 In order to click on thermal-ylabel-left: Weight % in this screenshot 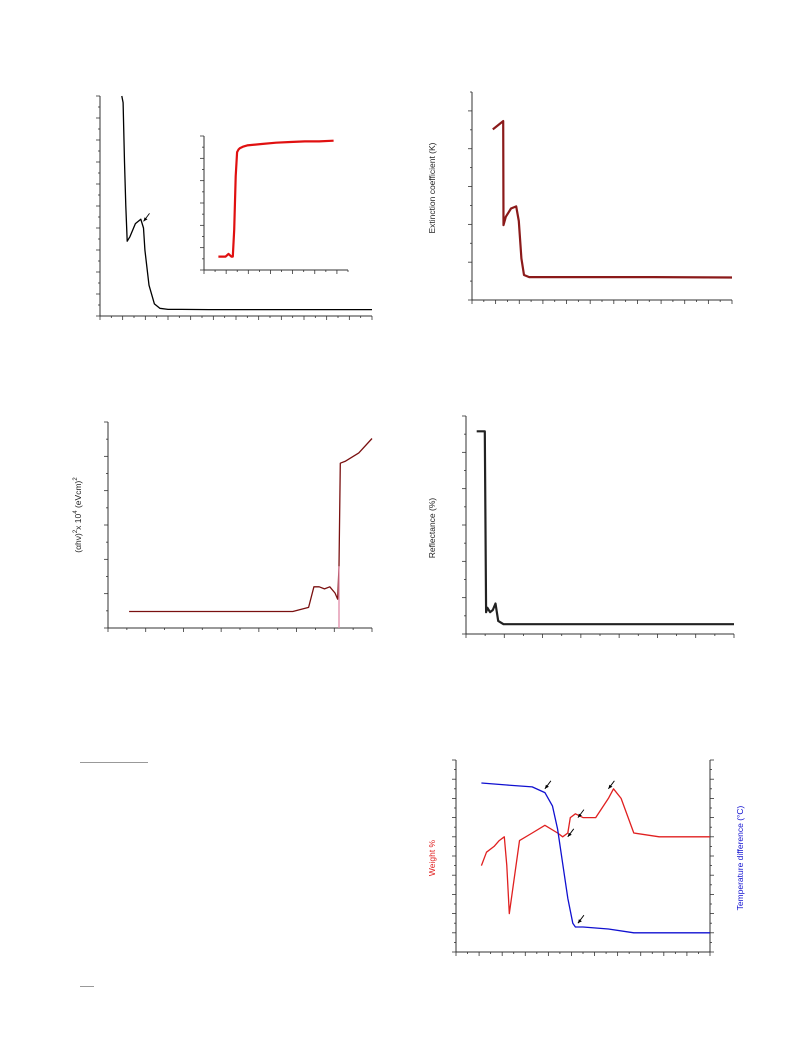, I will do `click(432, 858)`.